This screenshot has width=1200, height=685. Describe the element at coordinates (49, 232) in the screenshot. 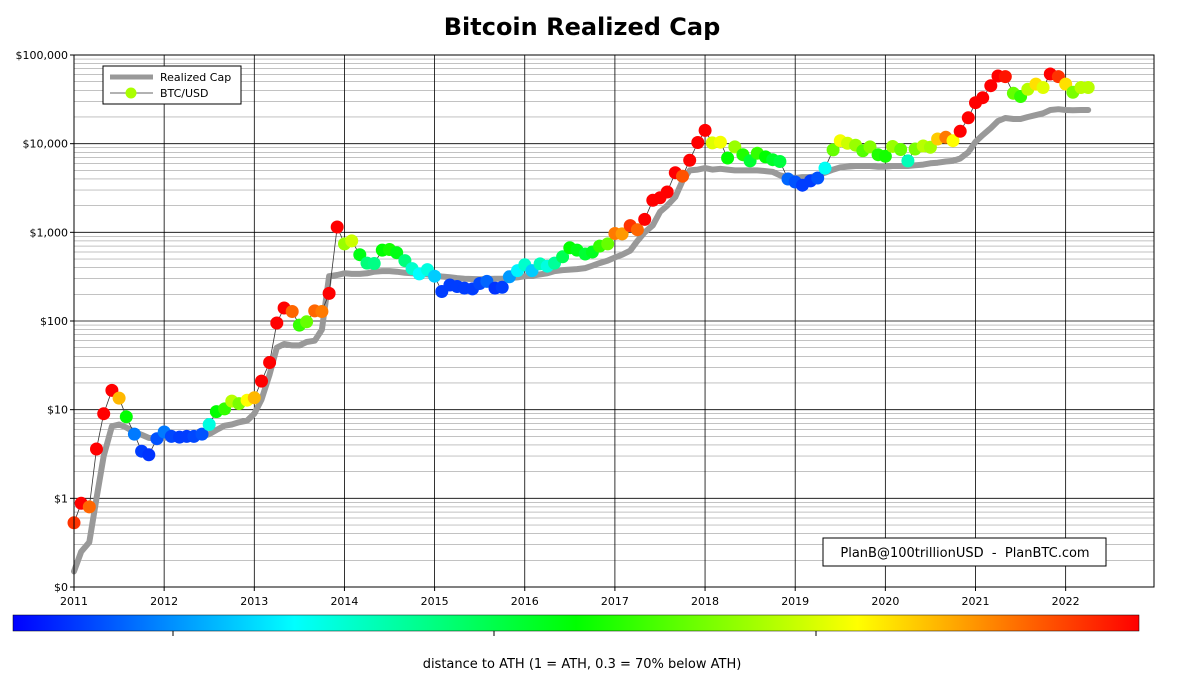

I see `y-tick-label: $1,000` at that location.